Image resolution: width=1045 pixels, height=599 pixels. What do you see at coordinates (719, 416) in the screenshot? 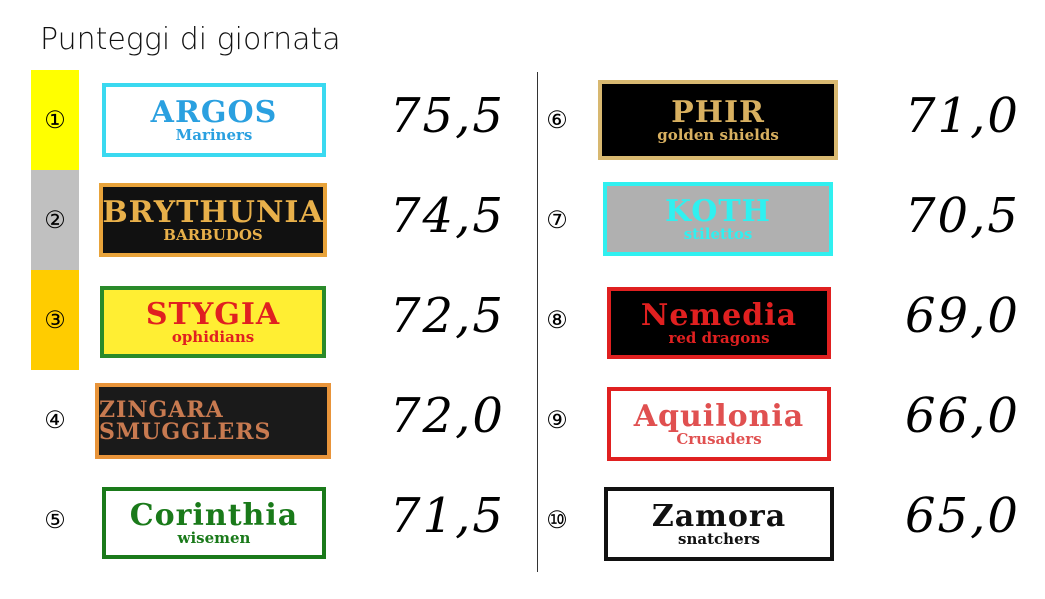
I see `team-name: Aquilonia` at bounding box center [719, 416].